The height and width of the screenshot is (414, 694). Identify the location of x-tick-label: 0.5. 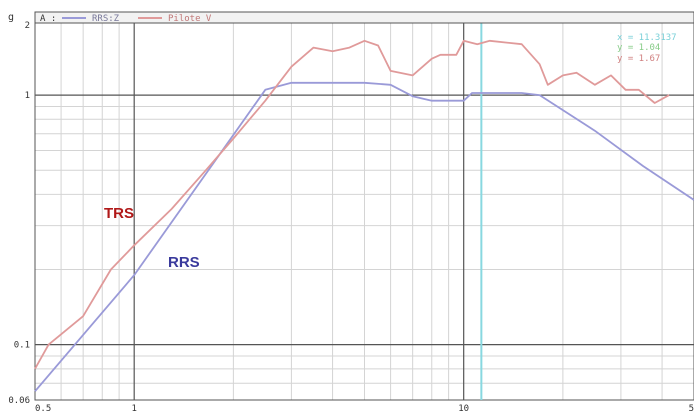
(43, 409).